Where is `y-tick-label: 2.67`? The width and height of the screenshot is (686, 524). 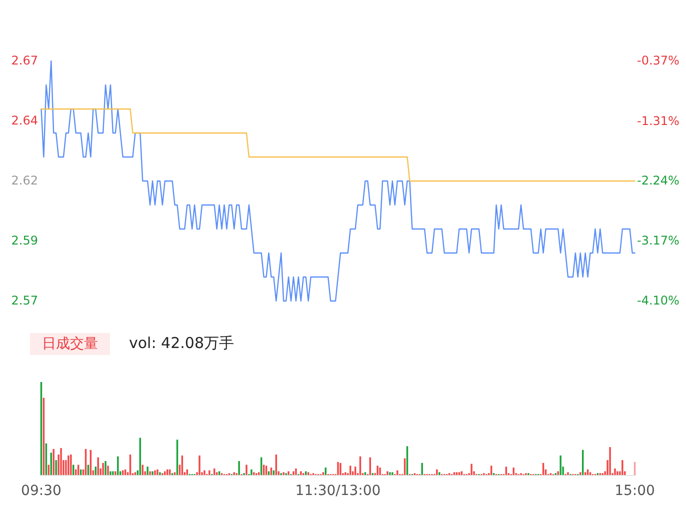 y-tick-label: 2.67 is located at coordinates (24, 60).